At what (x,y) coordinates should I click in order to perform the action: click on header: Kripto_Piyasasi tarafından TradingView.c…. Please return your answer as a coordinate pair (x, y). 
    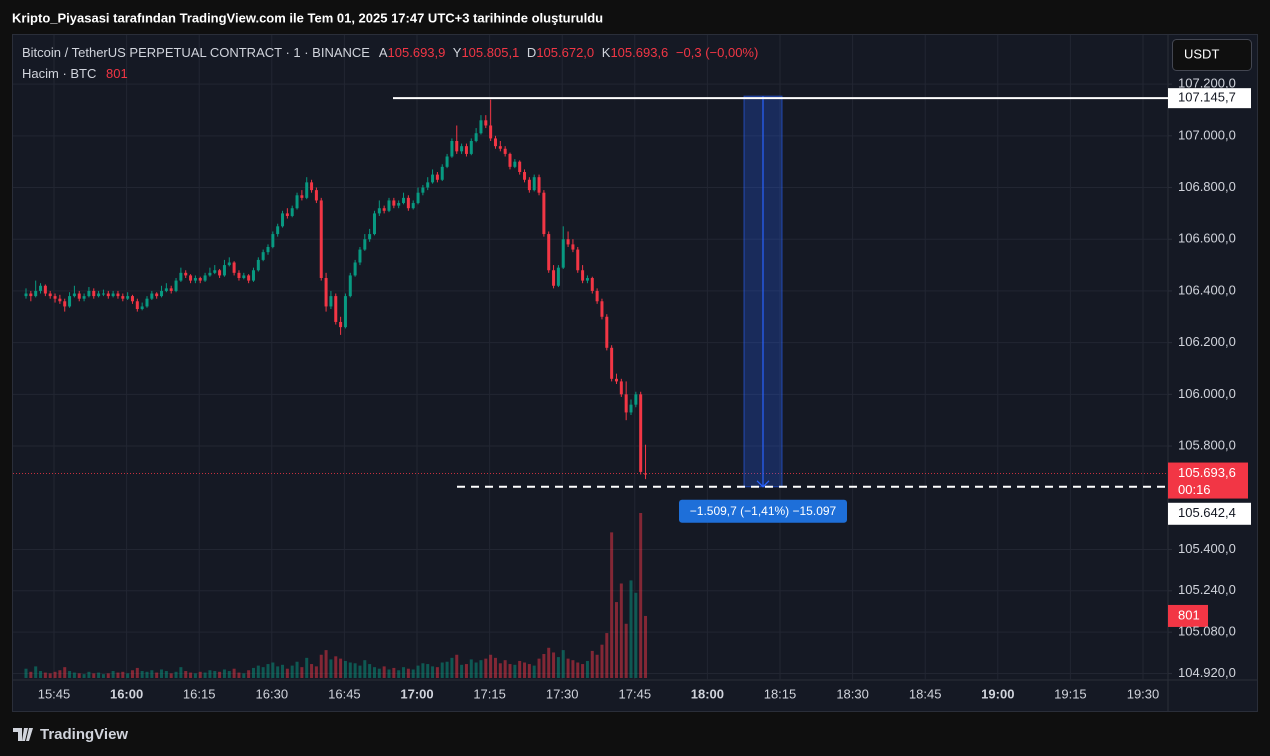
    Looking at the image, I should click on (307, 17).